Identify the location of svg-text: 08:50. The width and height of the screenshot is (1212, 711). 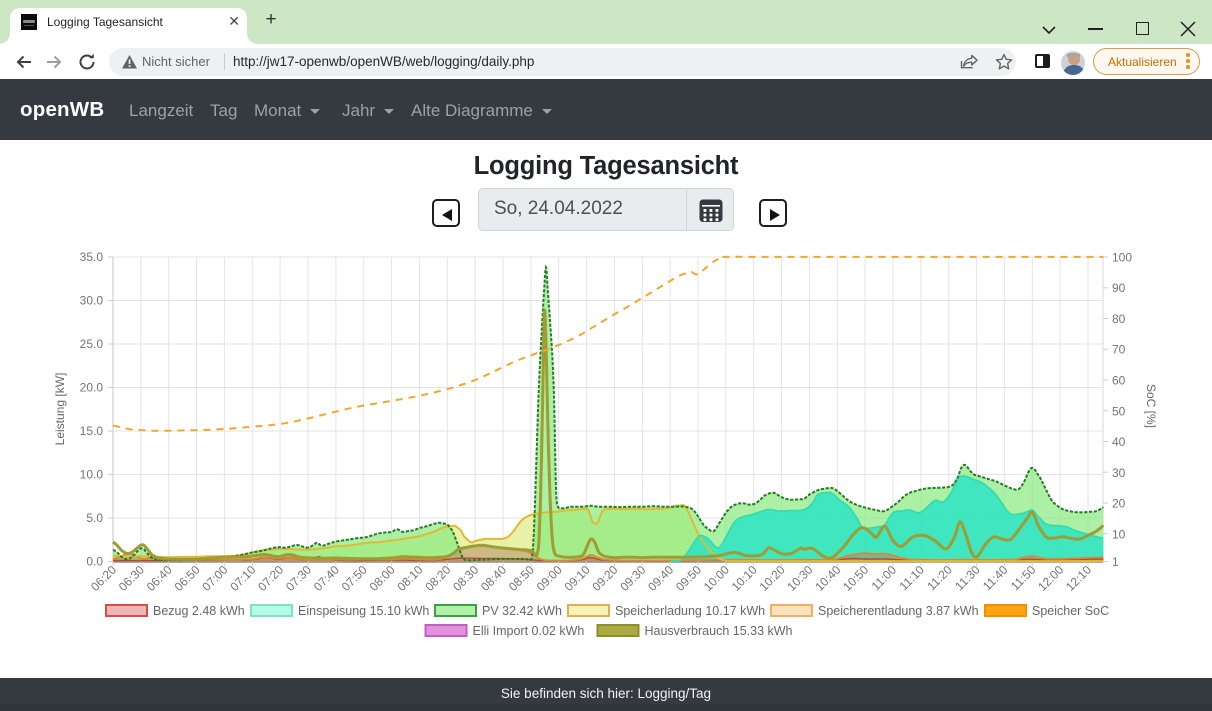
(521, 577).